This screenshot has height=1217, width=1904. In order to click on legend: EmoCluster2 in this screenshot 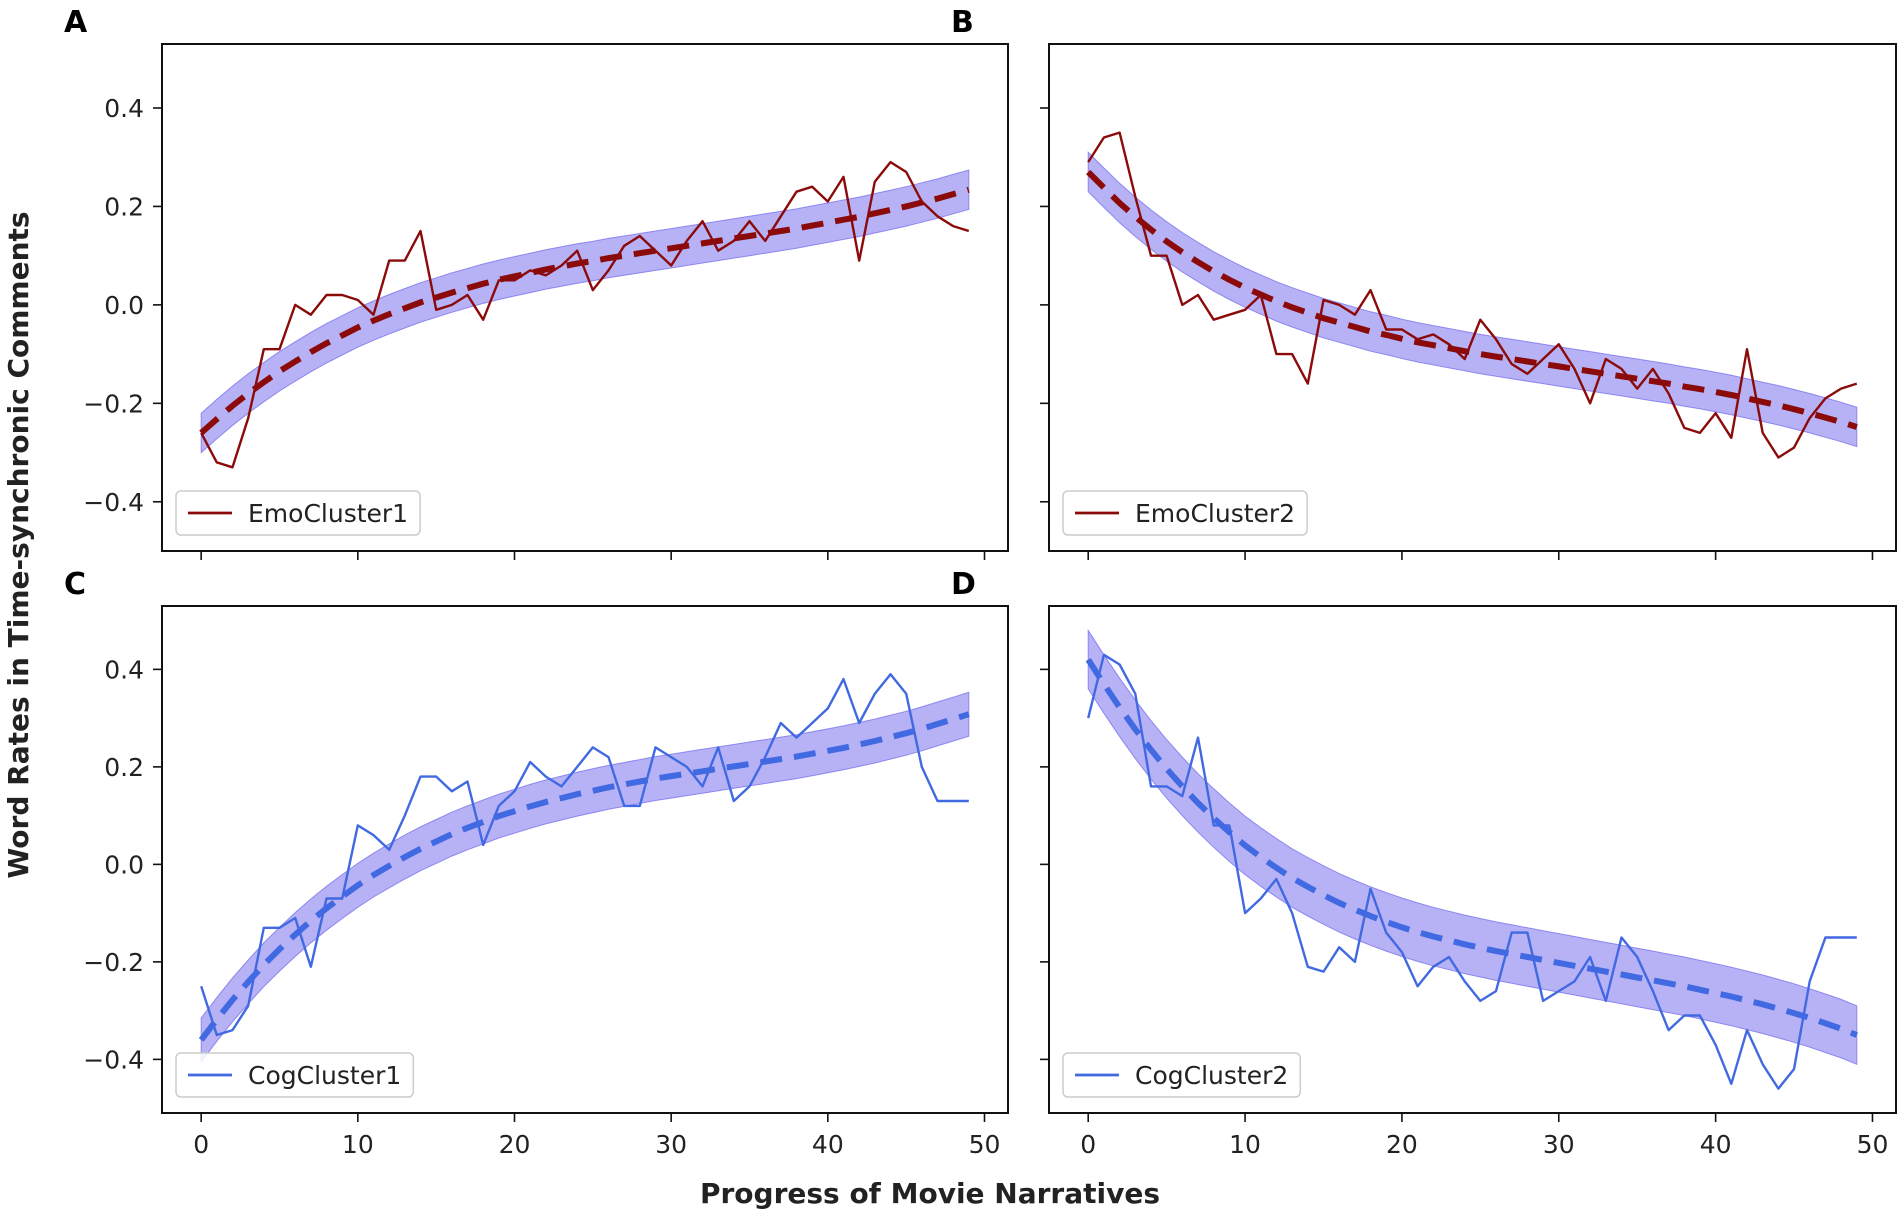, I will do `click(1185, 513)`.